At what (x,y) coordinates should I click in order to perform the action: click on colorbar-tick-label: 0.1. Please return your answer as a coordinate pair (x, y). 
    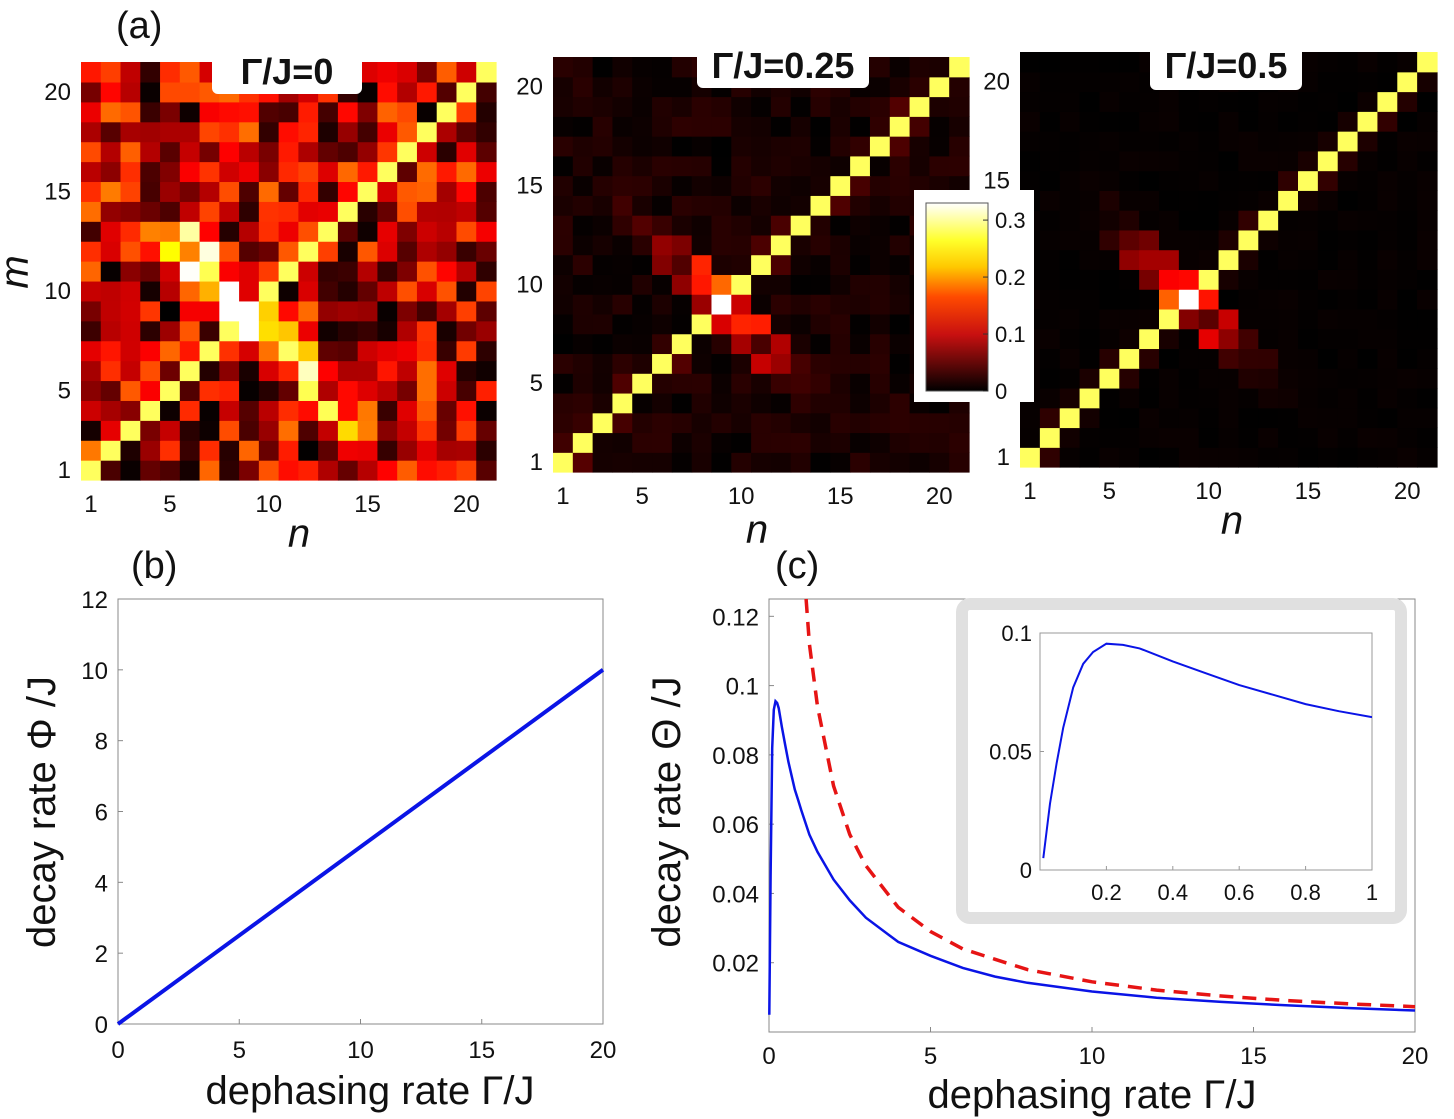
    Looking at the image, I should click on (1010, 334).